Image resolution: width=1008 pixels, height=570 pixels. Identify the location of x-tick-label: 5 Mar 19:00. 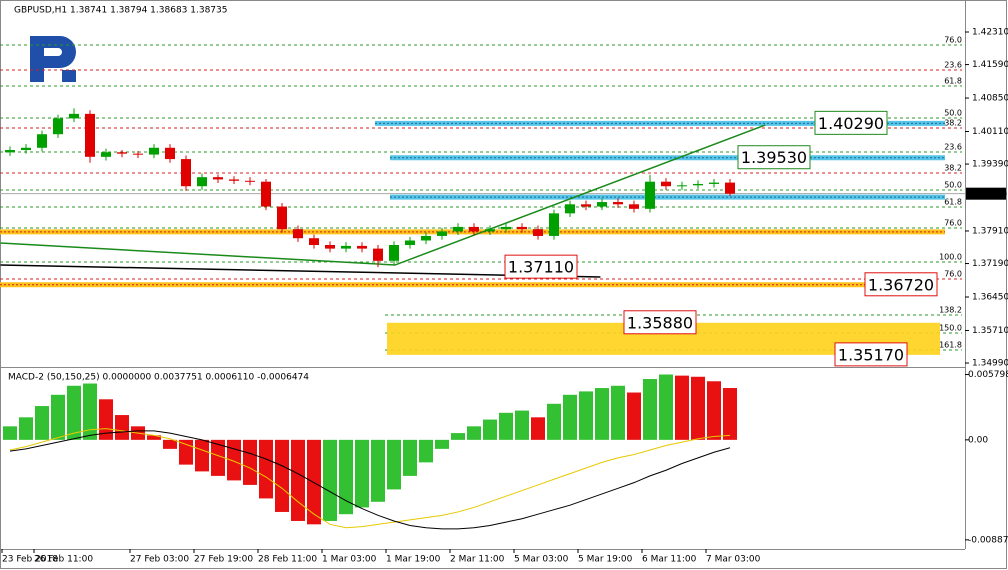
(605, 560).